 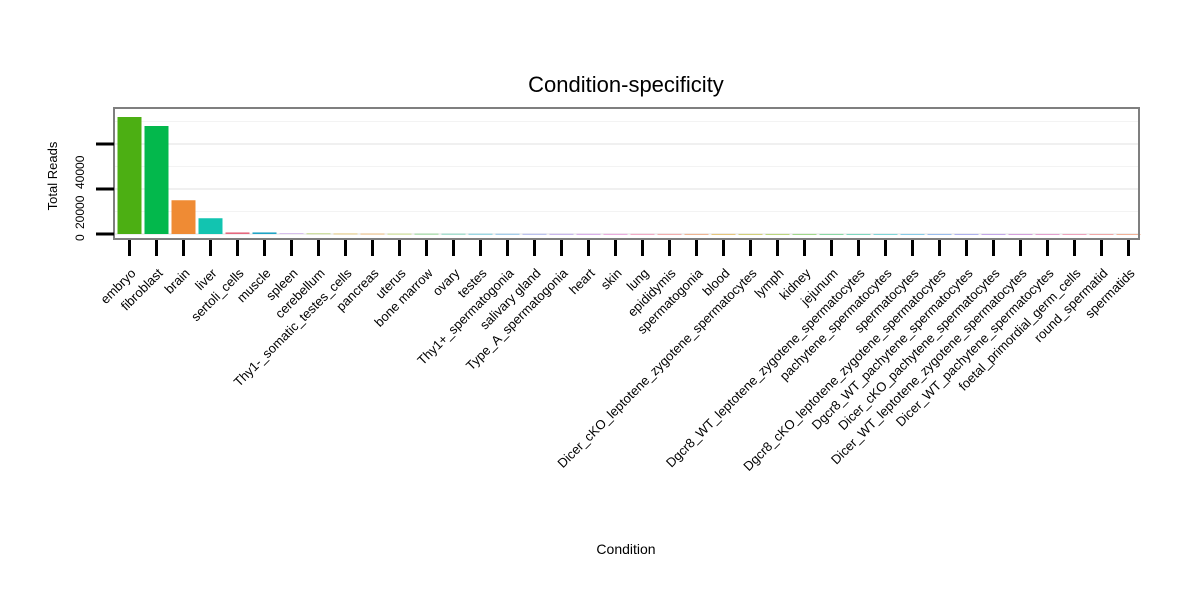 What do you see at coordinates (129, 175) in the screenshot?
I see `bar-embryo` at bounding box center [129, 175].